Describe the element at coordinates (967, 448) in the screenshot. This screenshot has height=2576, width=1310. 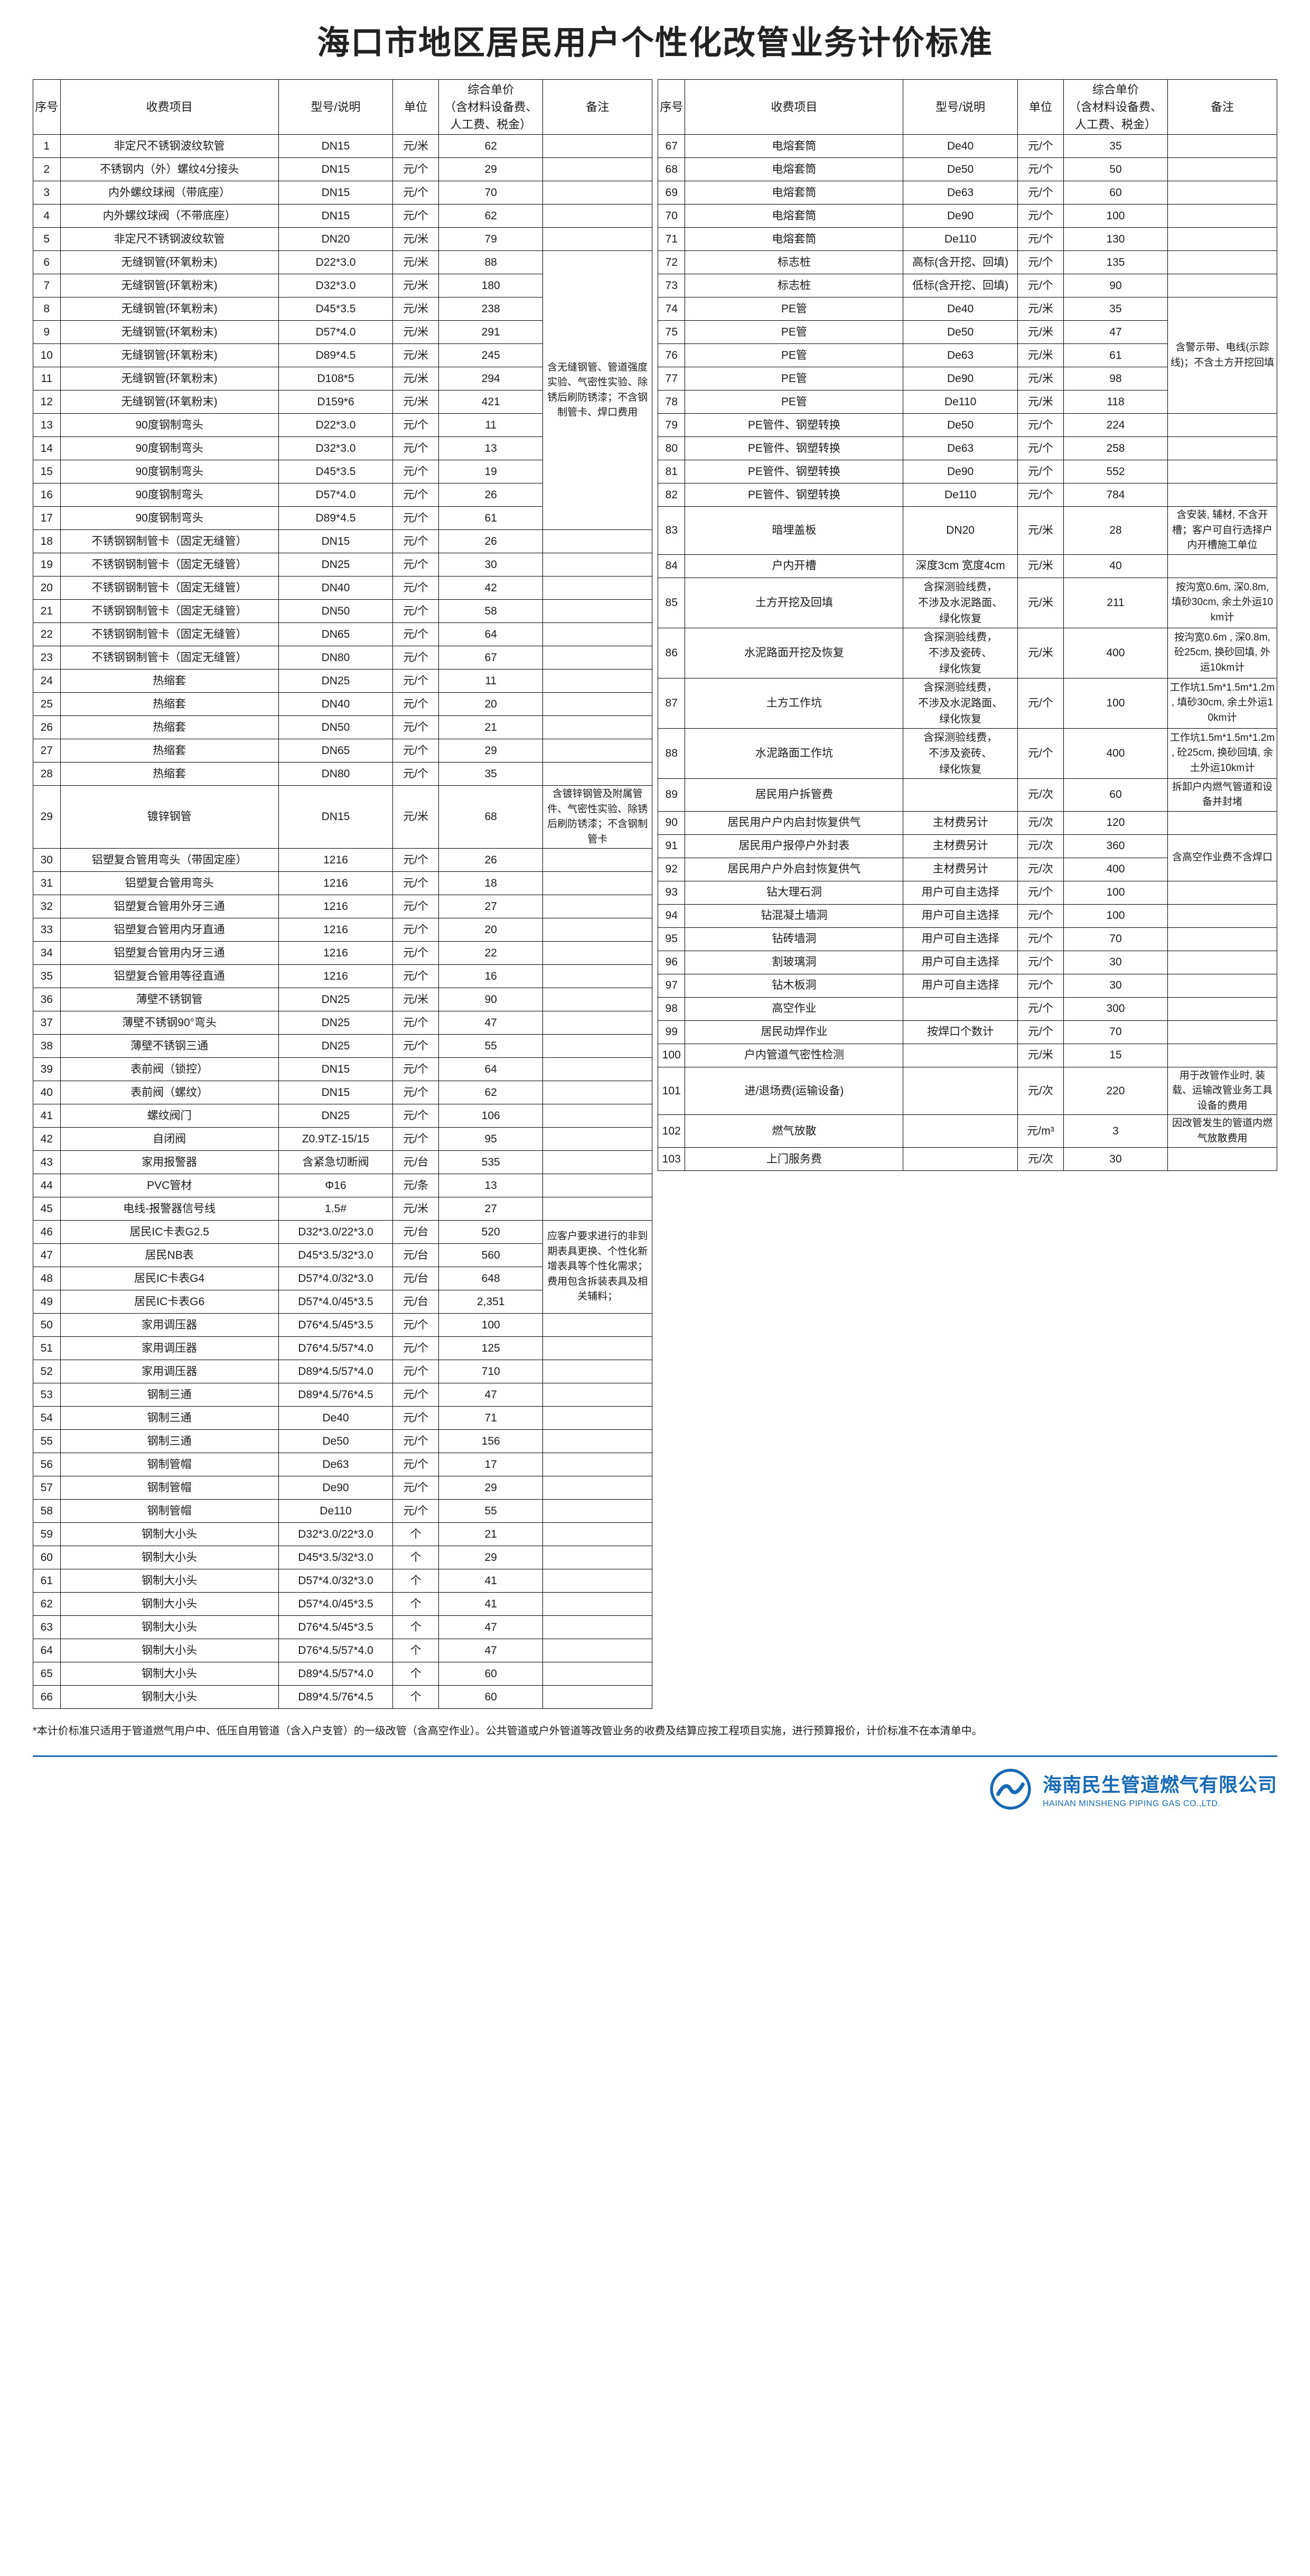
I see `table-row: 80 PE管件、钢塑转换 De63 元/个 258` at that location.